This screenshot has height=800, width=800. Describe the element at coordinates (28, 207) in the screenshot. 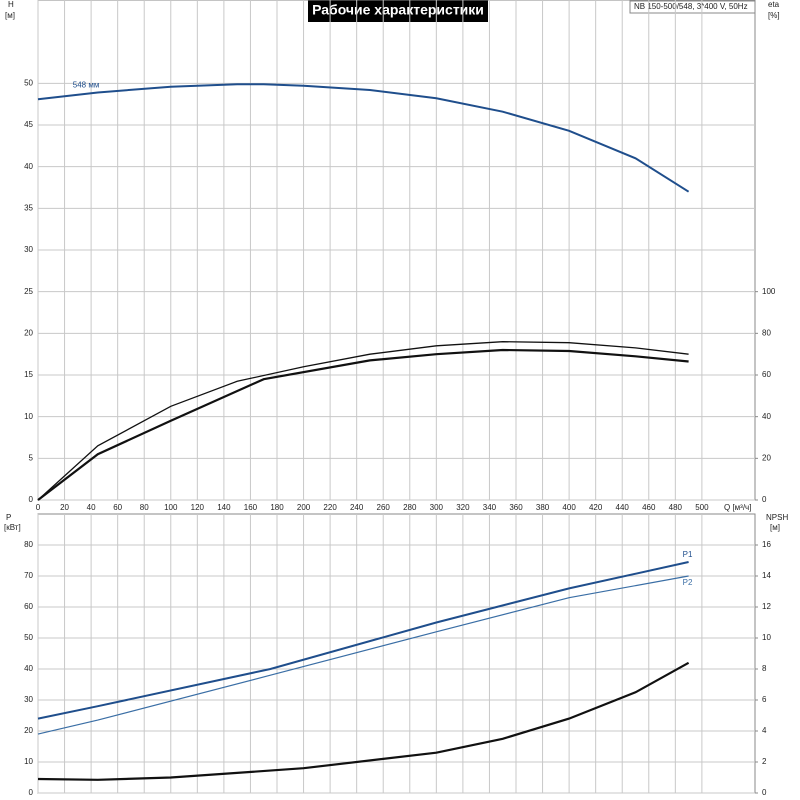

I see `y-tick-label: 35` at that location.